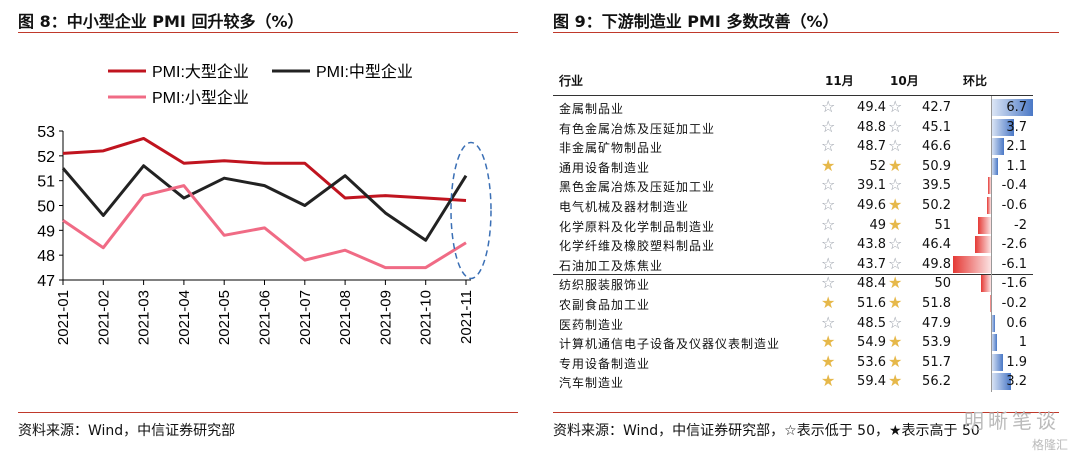  What do you see at coordinates (611, 148) in the screenshot?
I see `industry-name: 非金属矿物制品业` at bounding box center [611, 148].